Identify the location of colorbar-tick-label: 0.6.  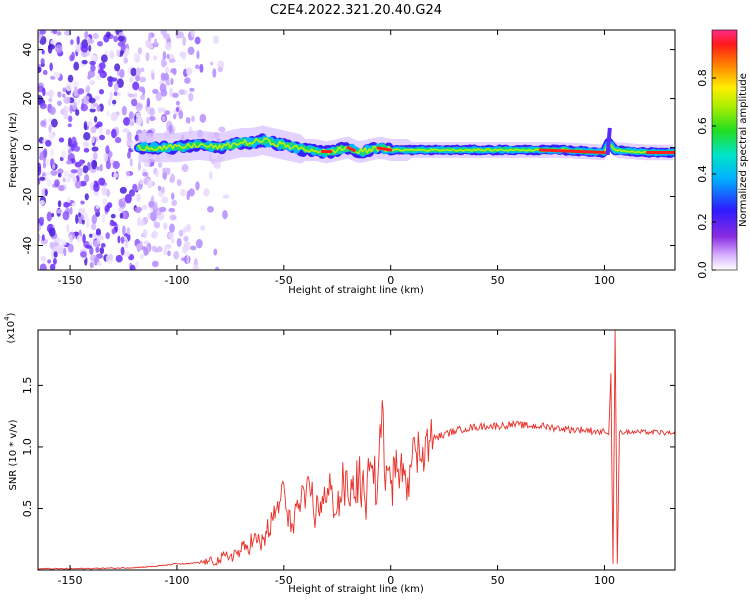
(702, 126).